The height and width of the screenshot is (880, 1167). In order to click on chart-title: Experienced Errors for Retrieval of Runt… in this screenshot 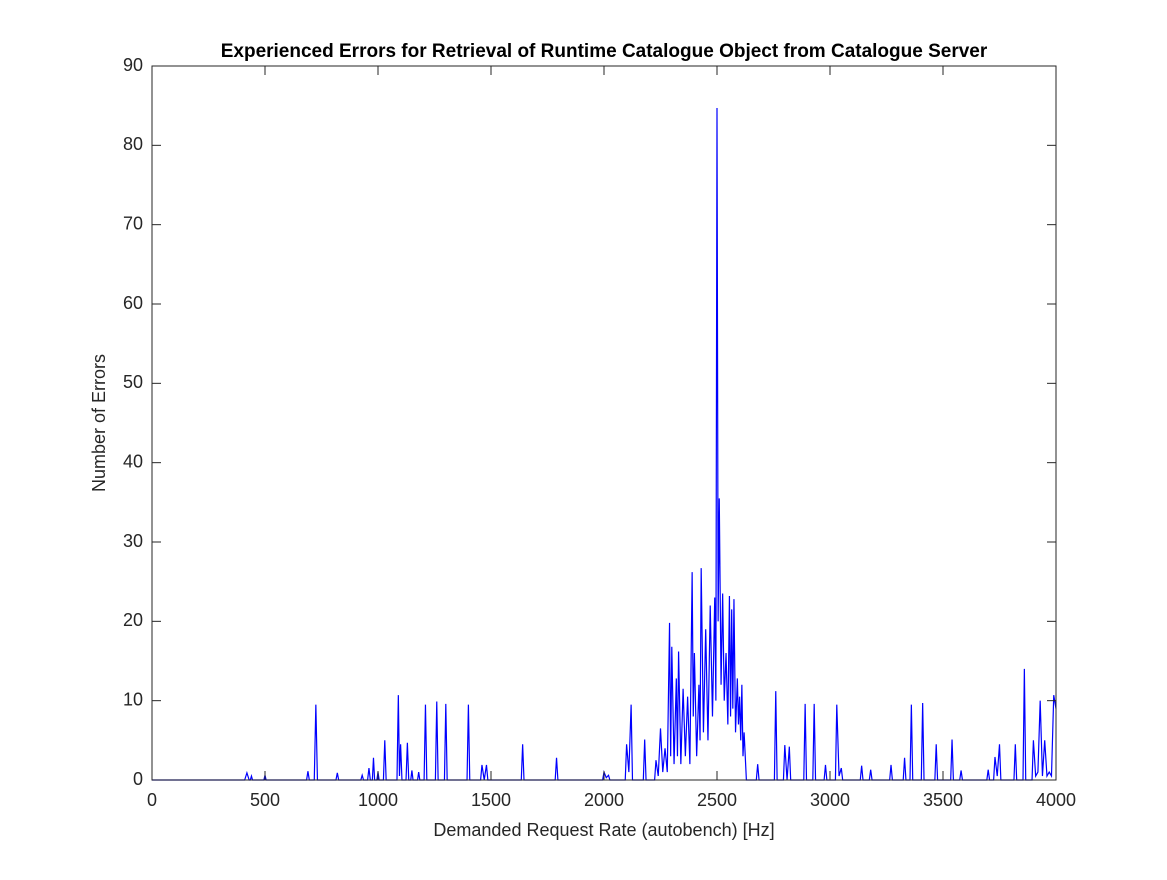, I will do `click(604, 51)`.